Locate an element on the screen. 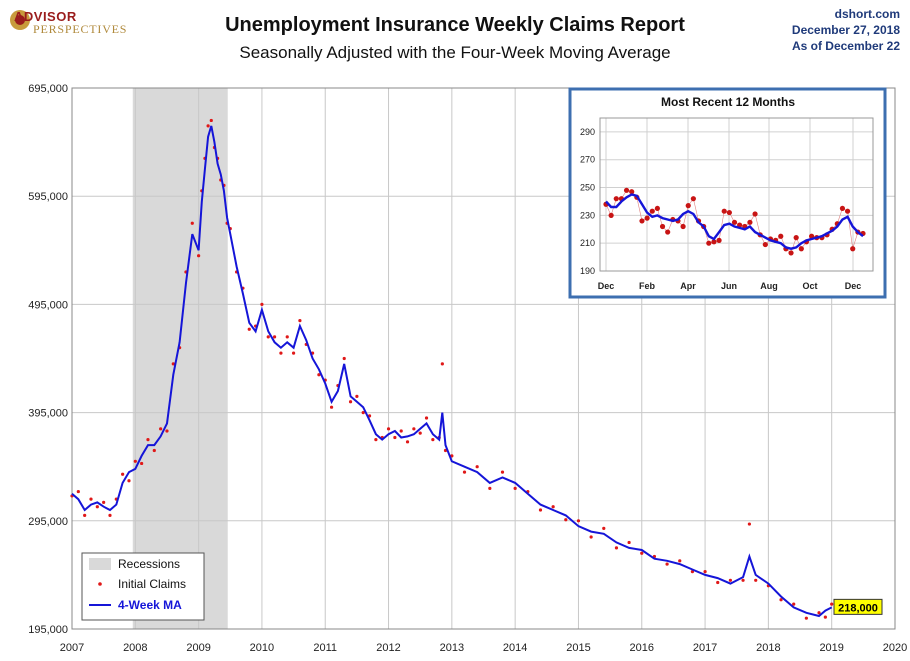 The width and height of the screenshot is (910, 661). x-tick-label: 2008 is located at coordinates (135, 648).